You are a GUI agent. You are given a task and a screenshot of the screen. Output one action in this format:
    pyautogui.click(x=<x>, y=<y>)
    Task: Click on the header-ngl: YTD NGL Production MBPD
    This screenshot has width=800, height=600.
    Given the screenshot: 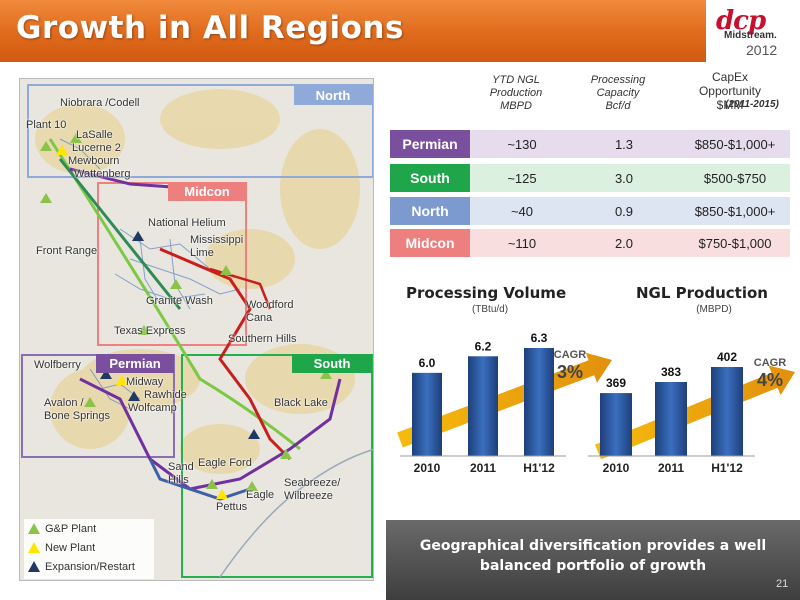 What is the action you would take?
    pyautogui.click(x=516, y=93)
    